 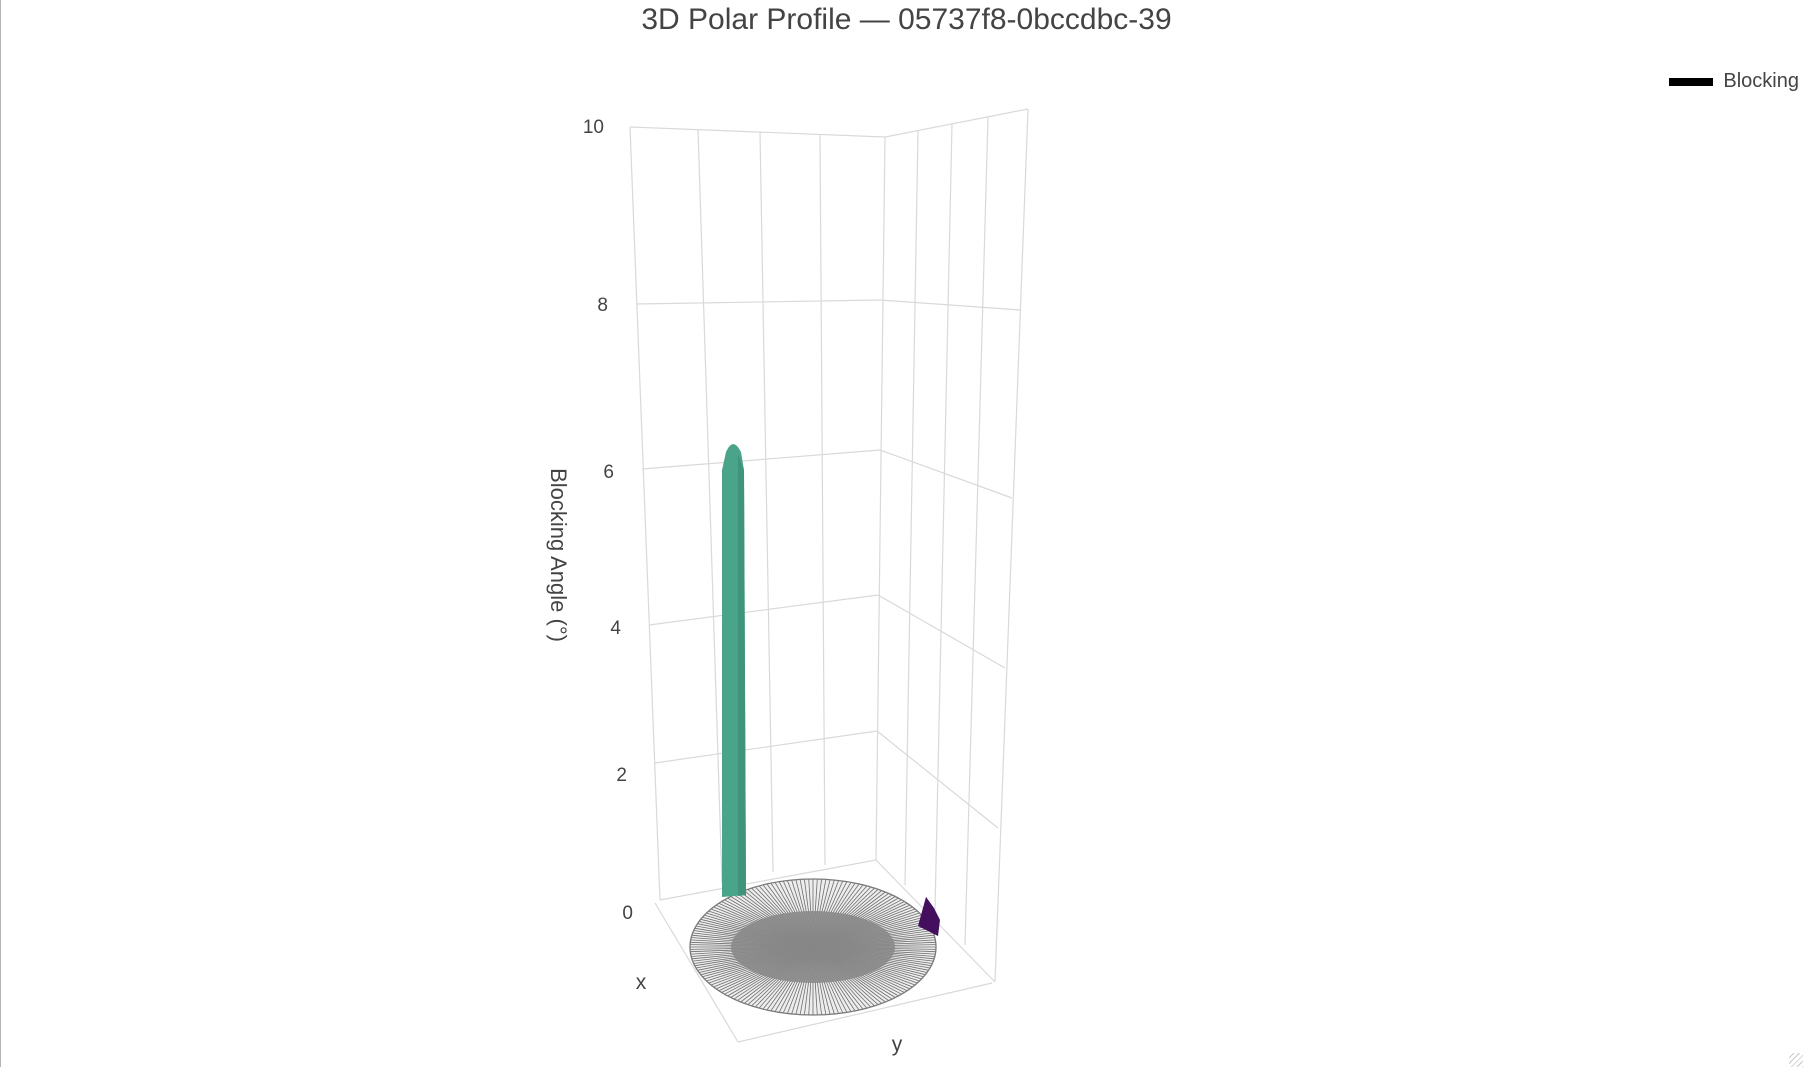 What do you see at coordinates (621, 775) in the screenshot?
I see `z-tick-label: 2` at bounding box center [621, 775].